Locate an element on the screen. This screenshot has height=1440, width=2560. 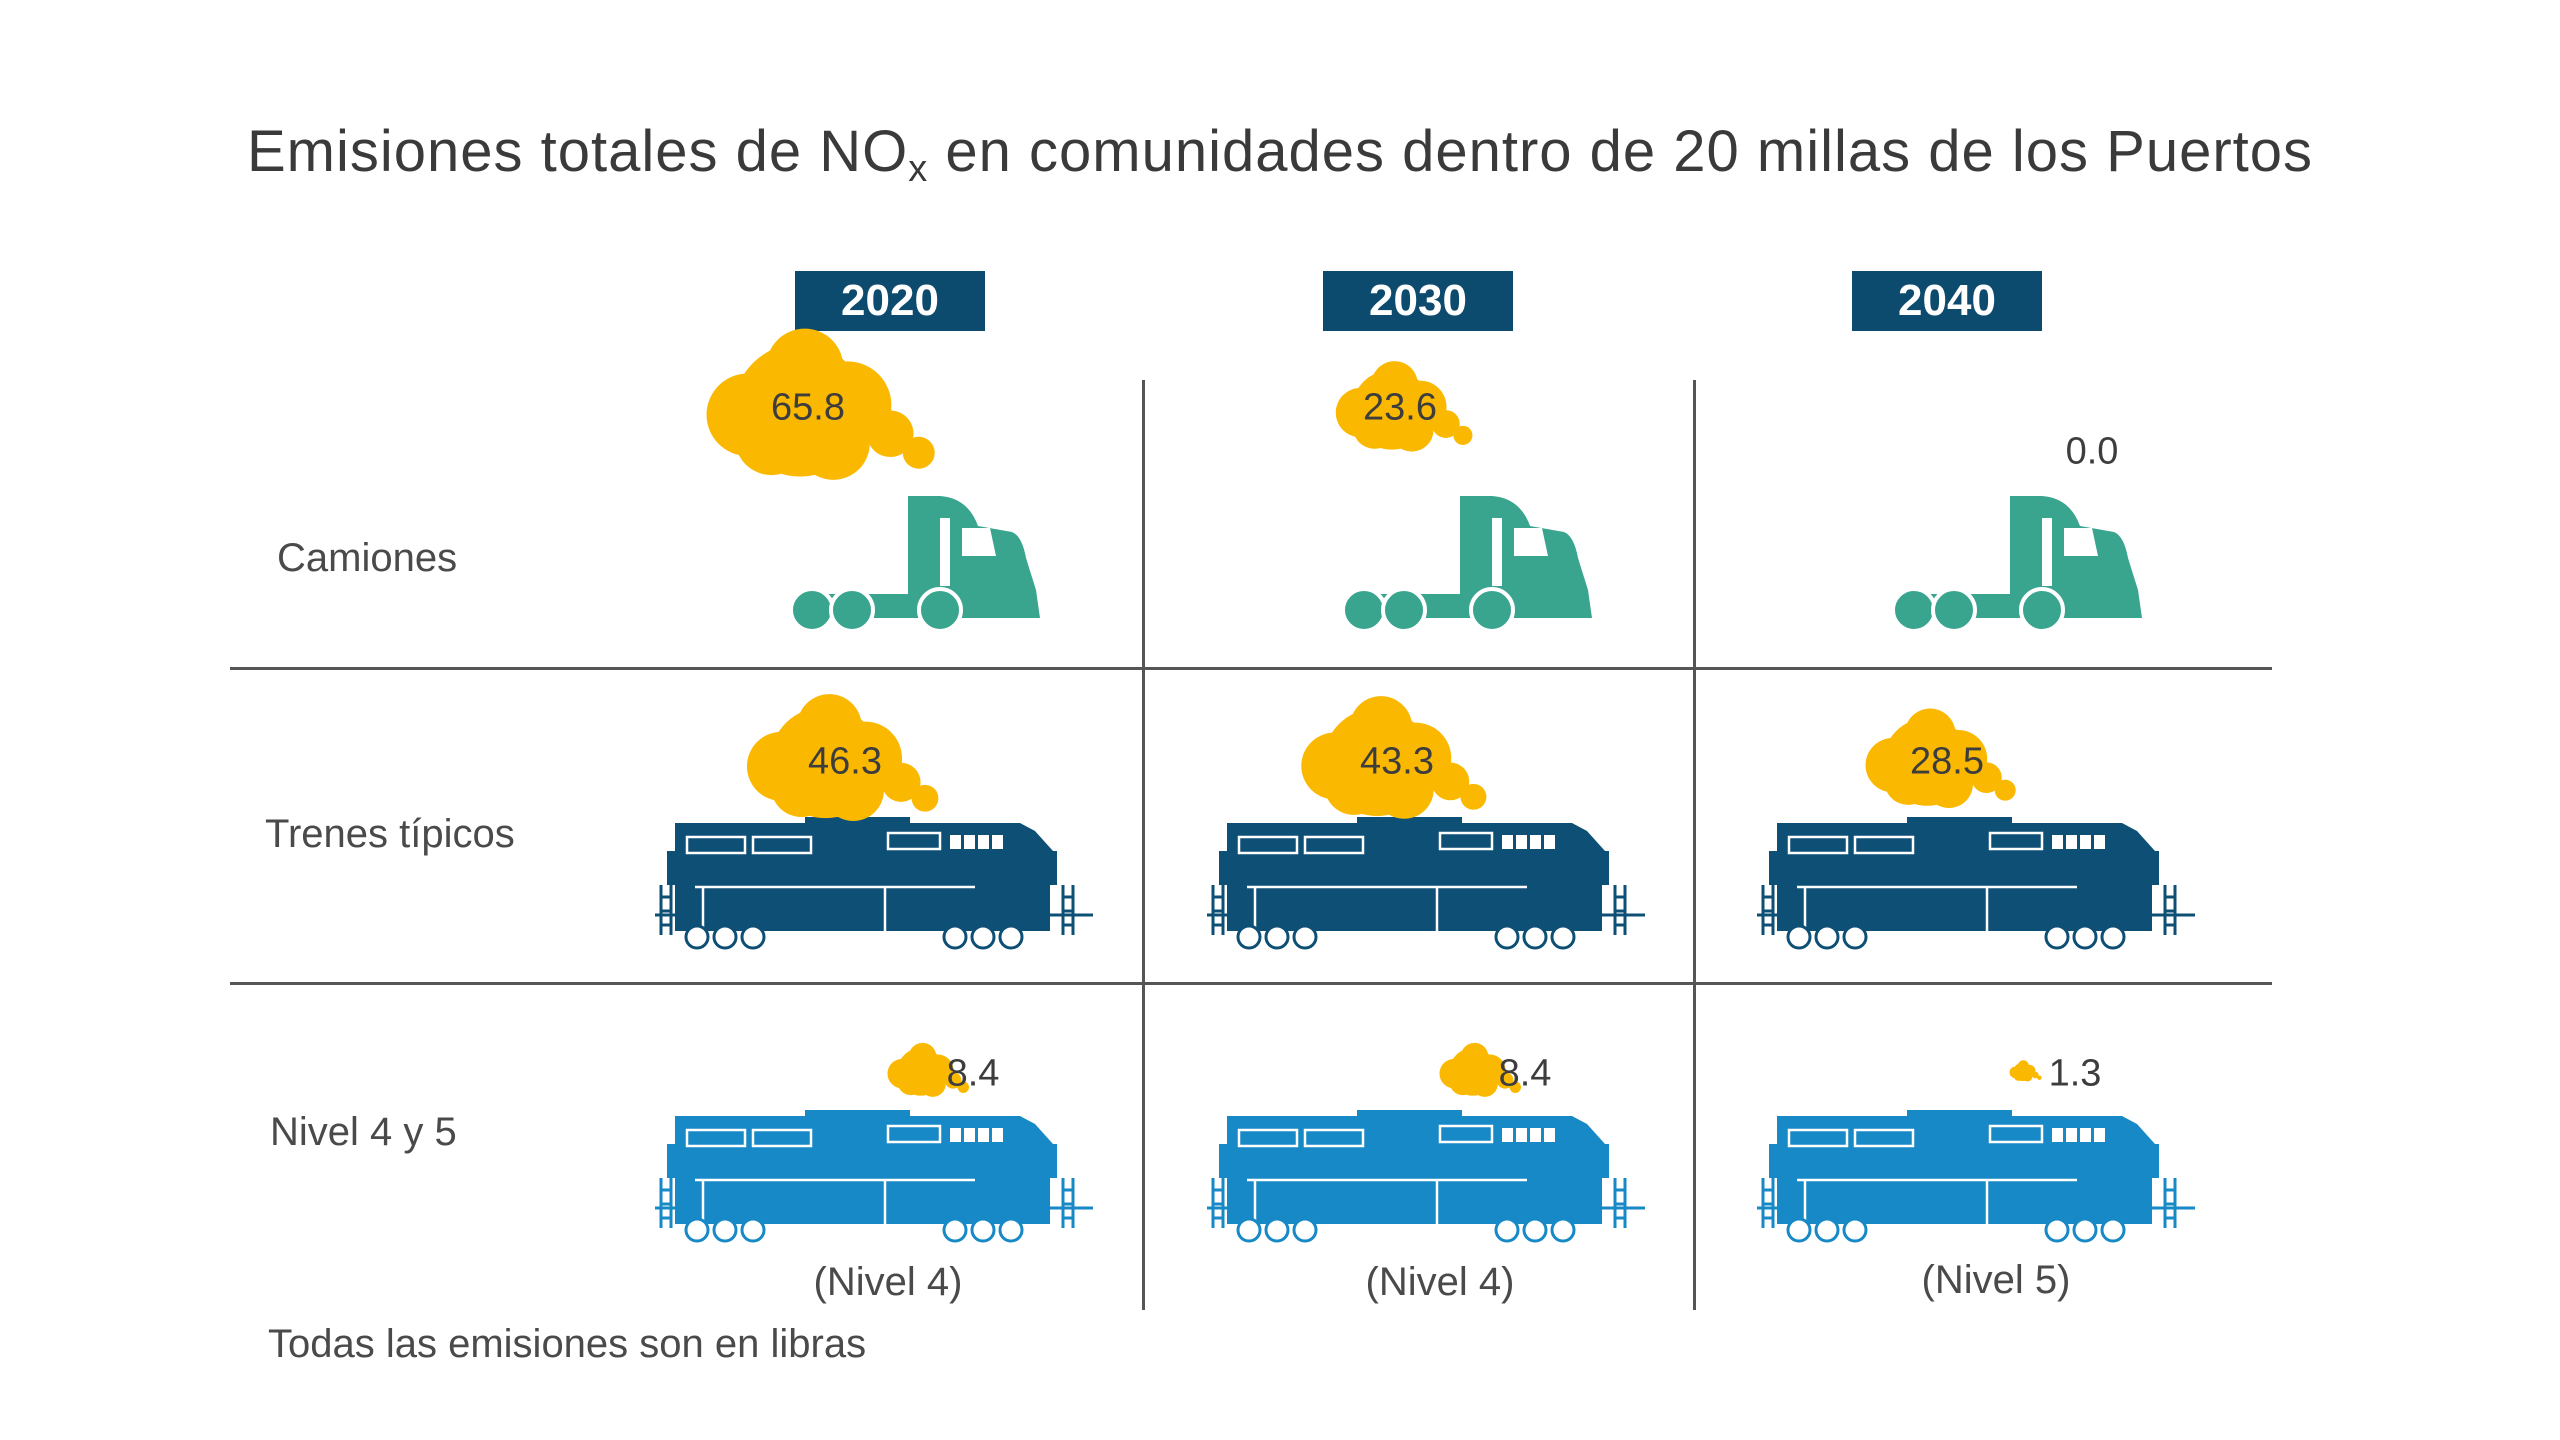
tier-level-2020: (Nivel 4) is located at coordinates (888, 1282).